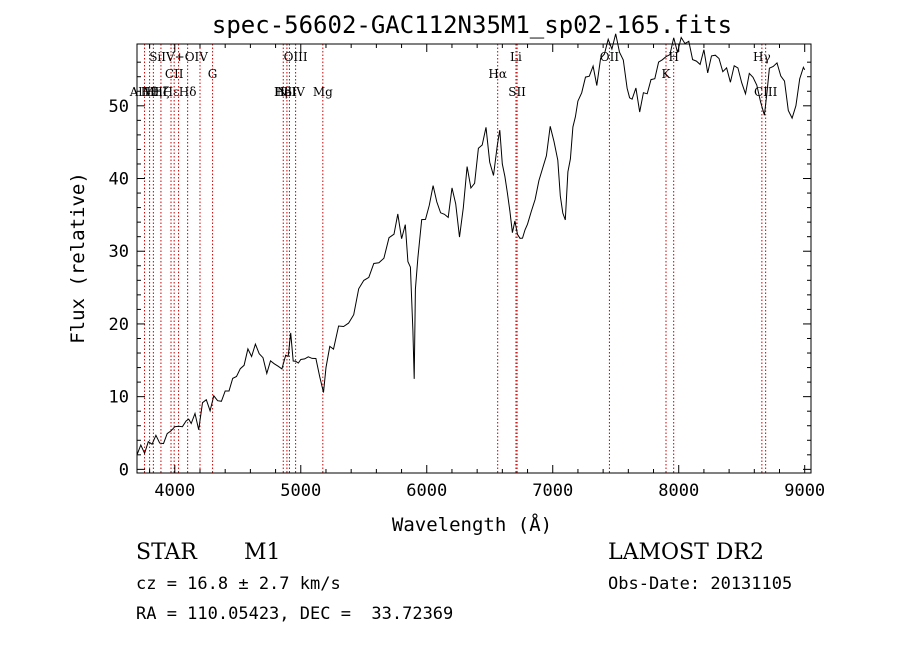 The image size is (900, 649). I want to click on object-class: STAR, so click(166, 552).